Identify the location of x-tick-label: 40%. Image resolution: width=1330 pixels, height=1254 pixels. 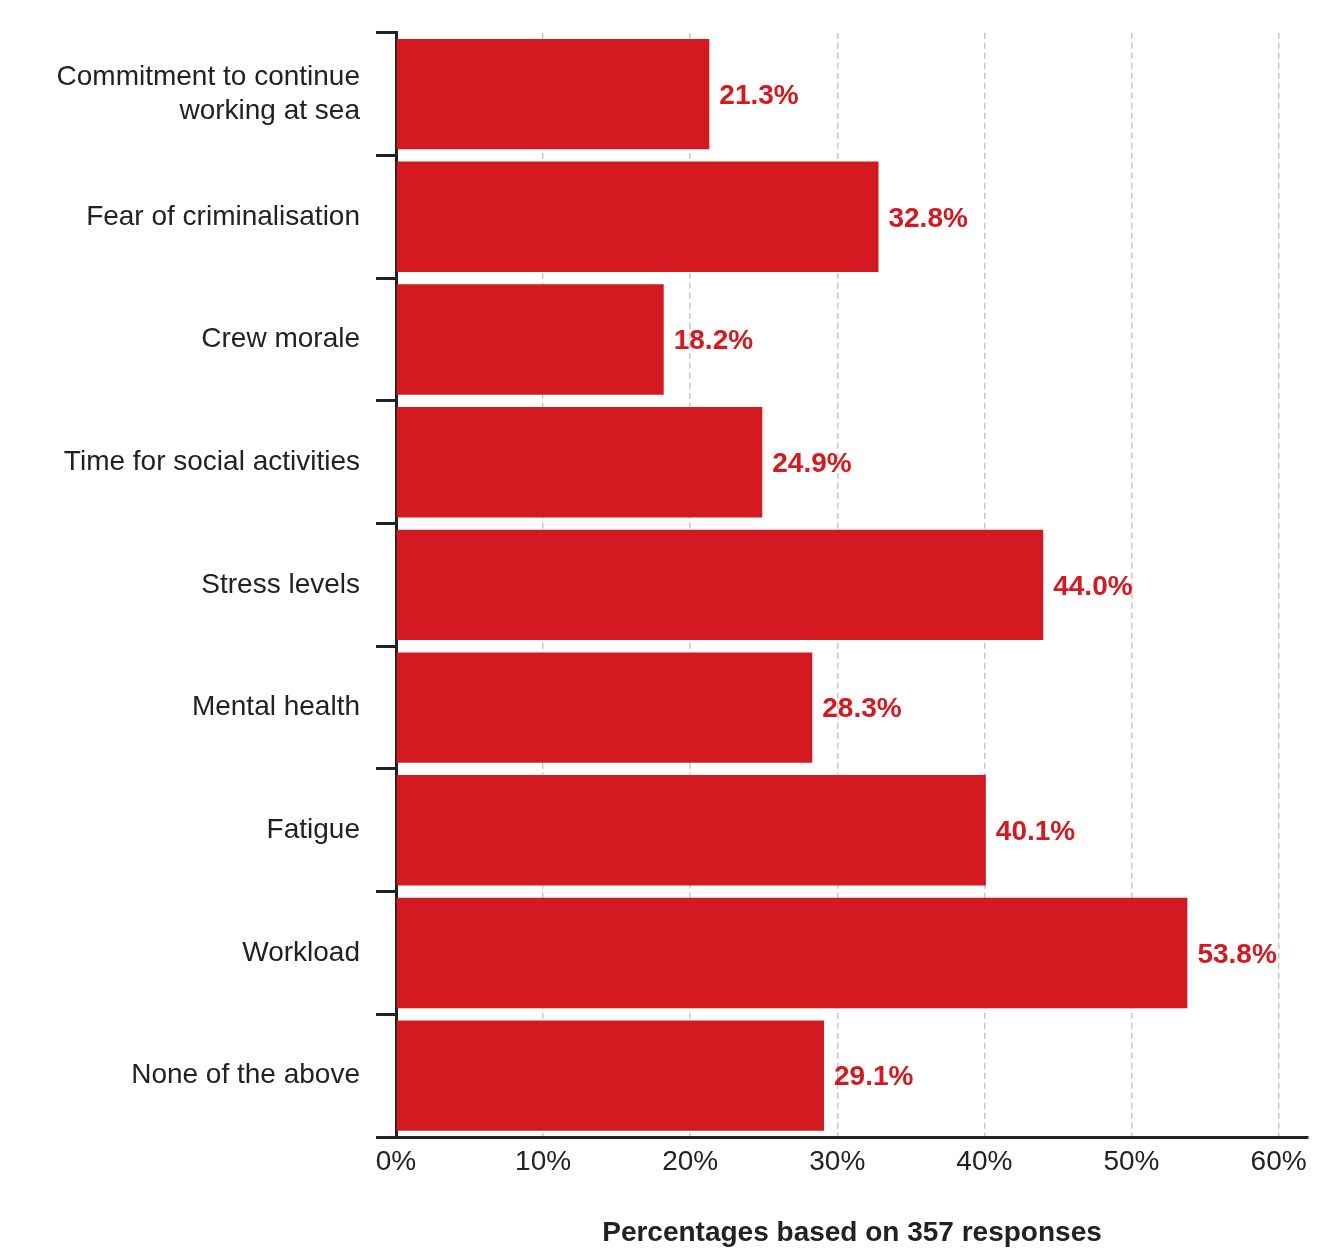
(984, 1160).